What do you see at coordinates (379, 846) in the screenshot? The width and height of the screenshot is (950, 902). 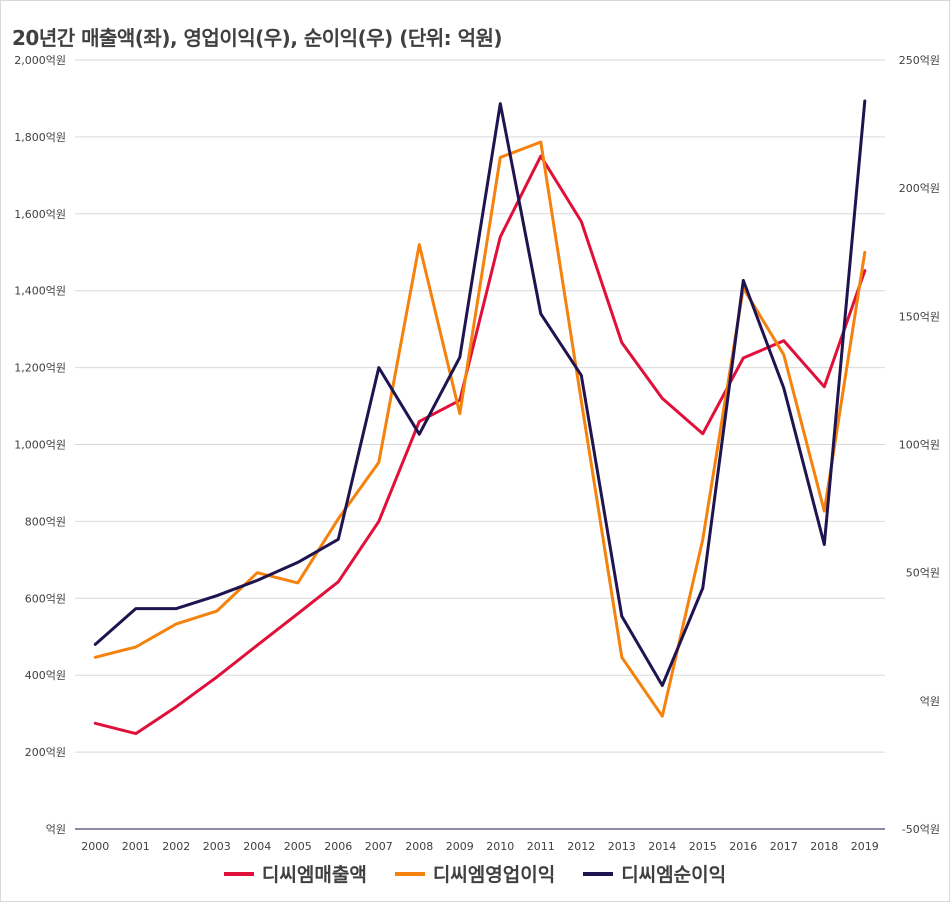 I see `x-axis-tick-label: 2007` at bounding box center [379, 846].